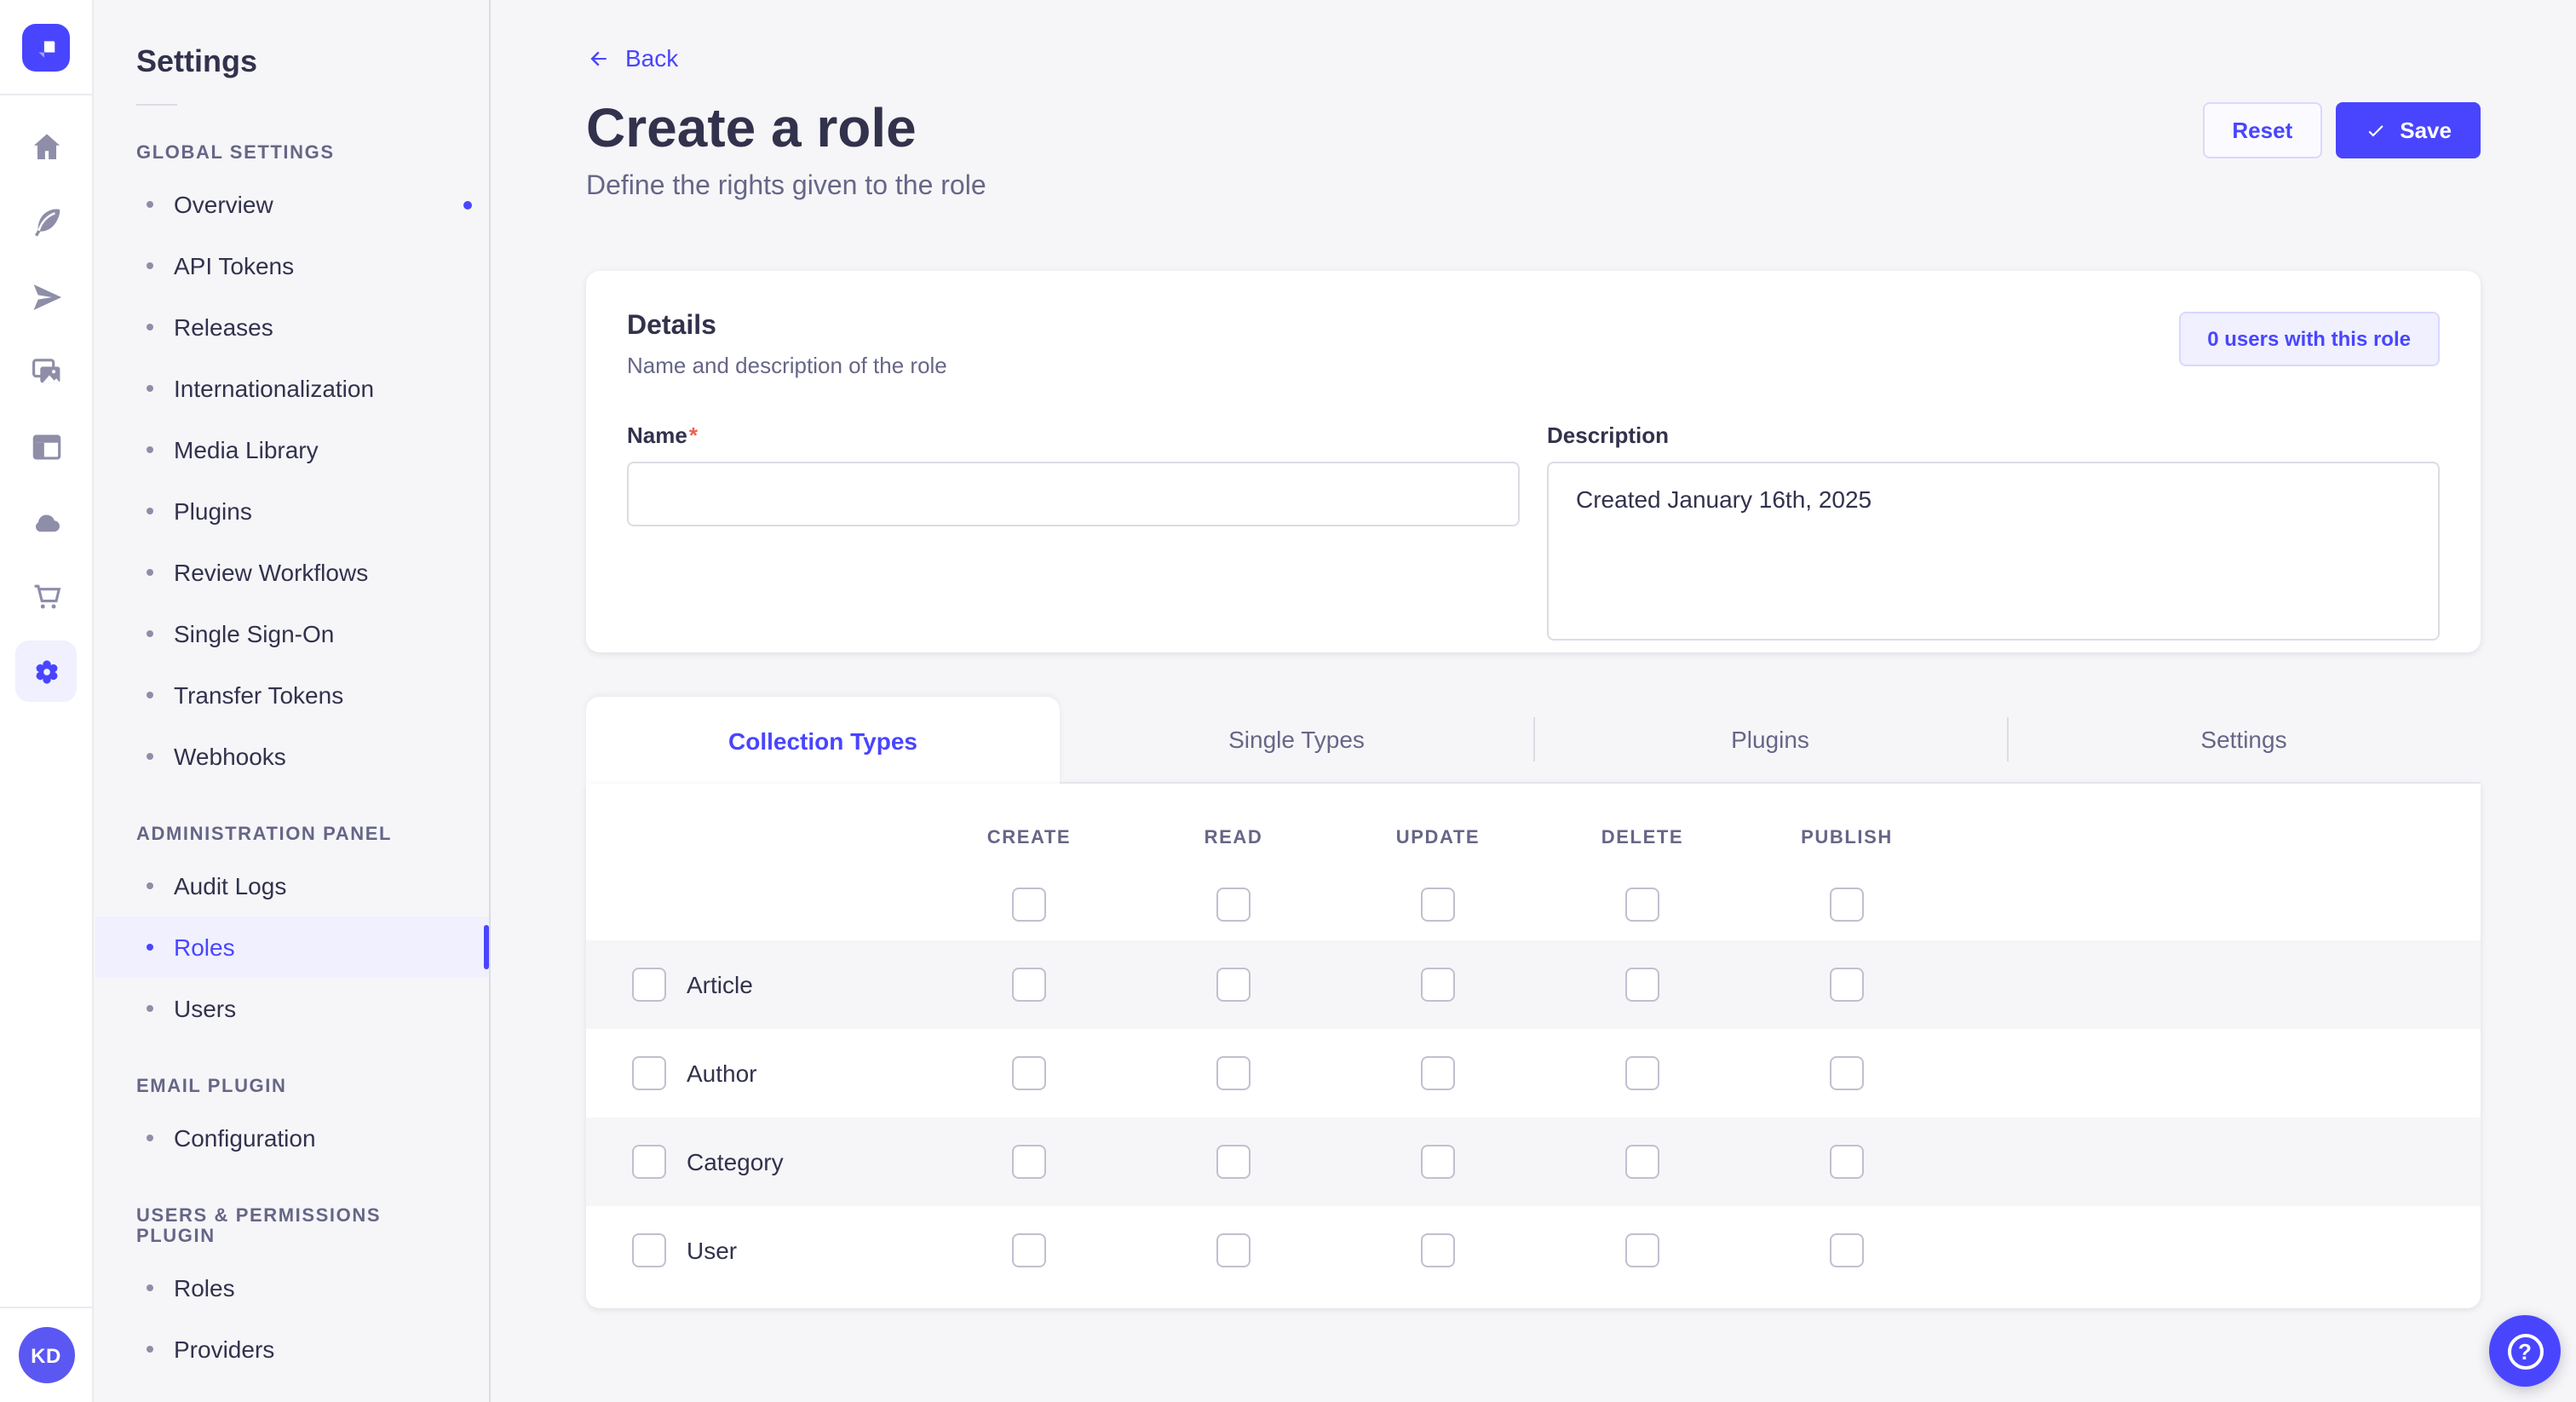  What do you see at coordinates (46, 221) in the screenshot?
I see `feather-icon` at bounding box center [46, 221].